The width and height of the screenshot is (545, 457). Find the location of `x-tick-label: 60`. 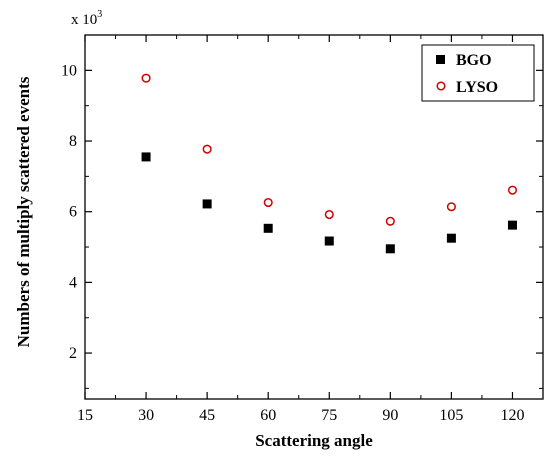

x-tick-label: 60 is located at coordinates (268, 415).